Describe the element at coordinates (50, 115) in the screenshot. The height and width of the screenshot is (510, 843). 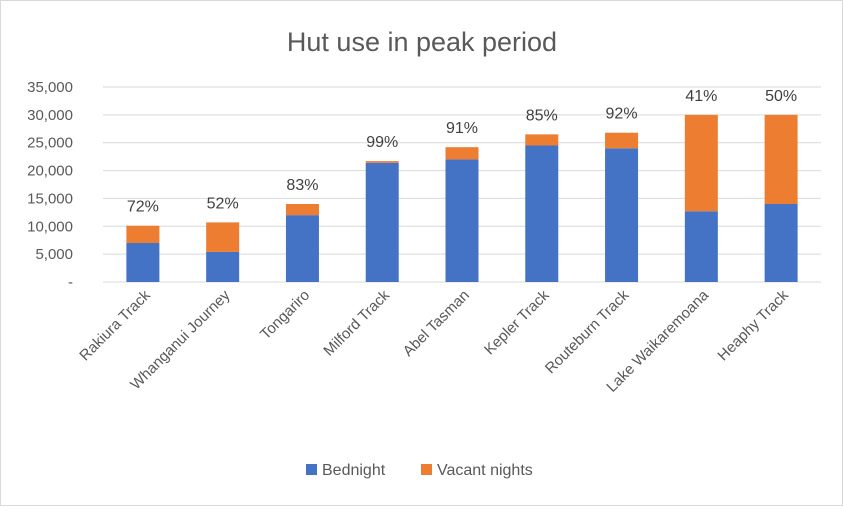
I see `y-tick-label: 30,000` at that location.